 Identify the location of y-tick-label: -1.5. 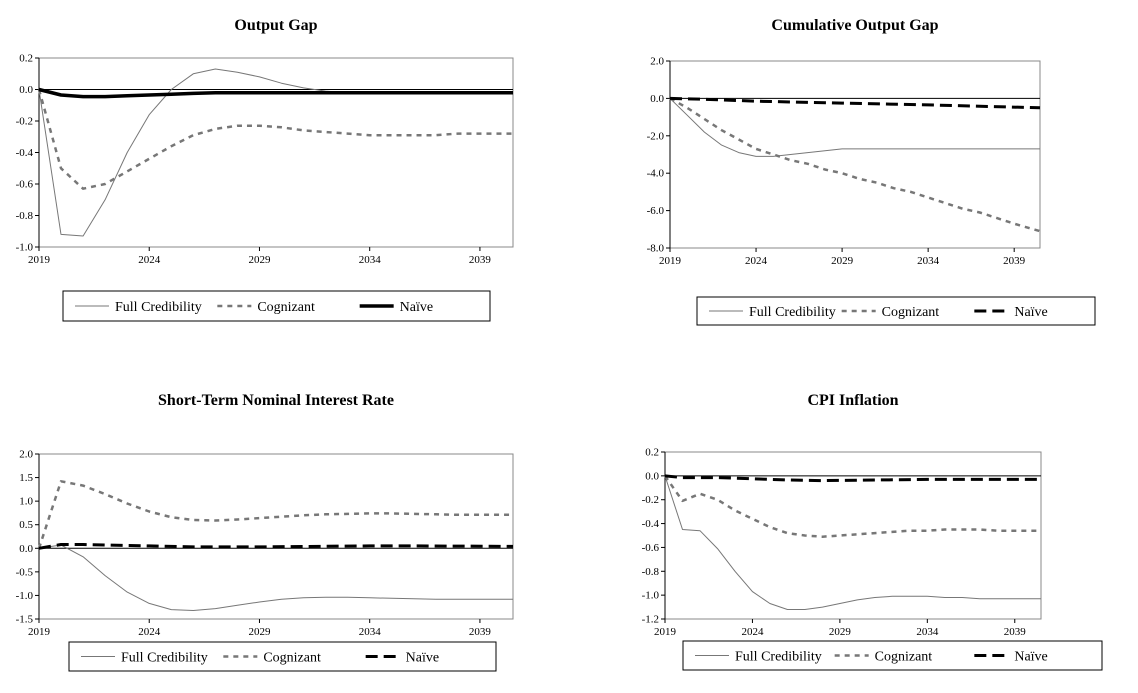
(25, 620).